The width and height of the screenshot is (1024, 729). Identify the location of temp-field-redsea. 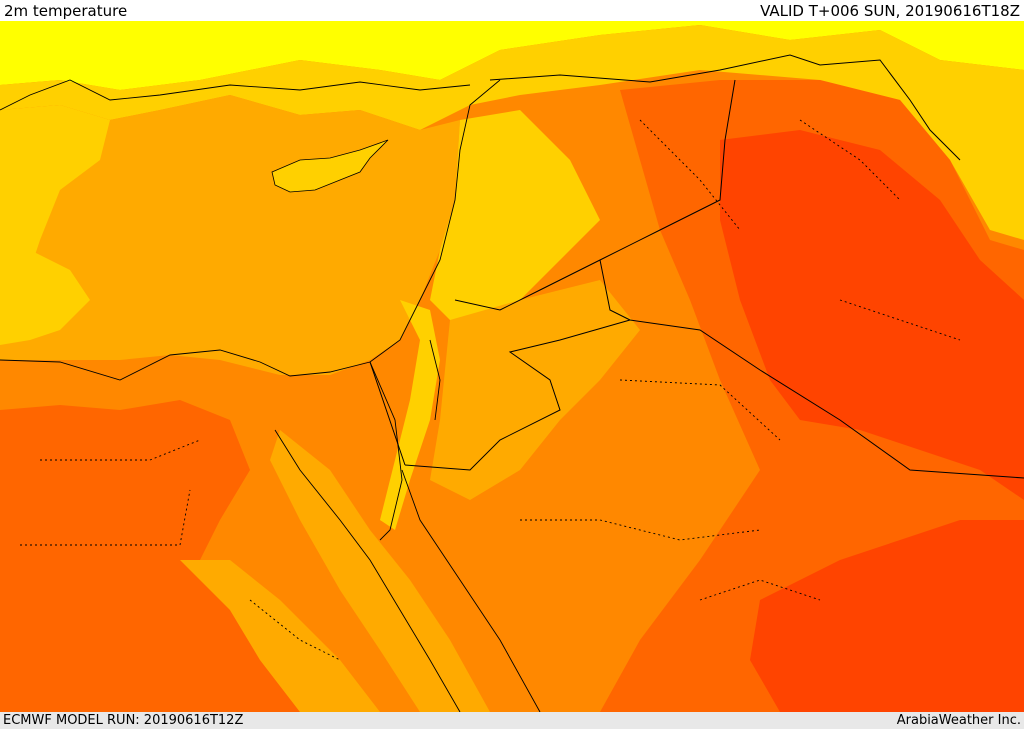
(380, 571).